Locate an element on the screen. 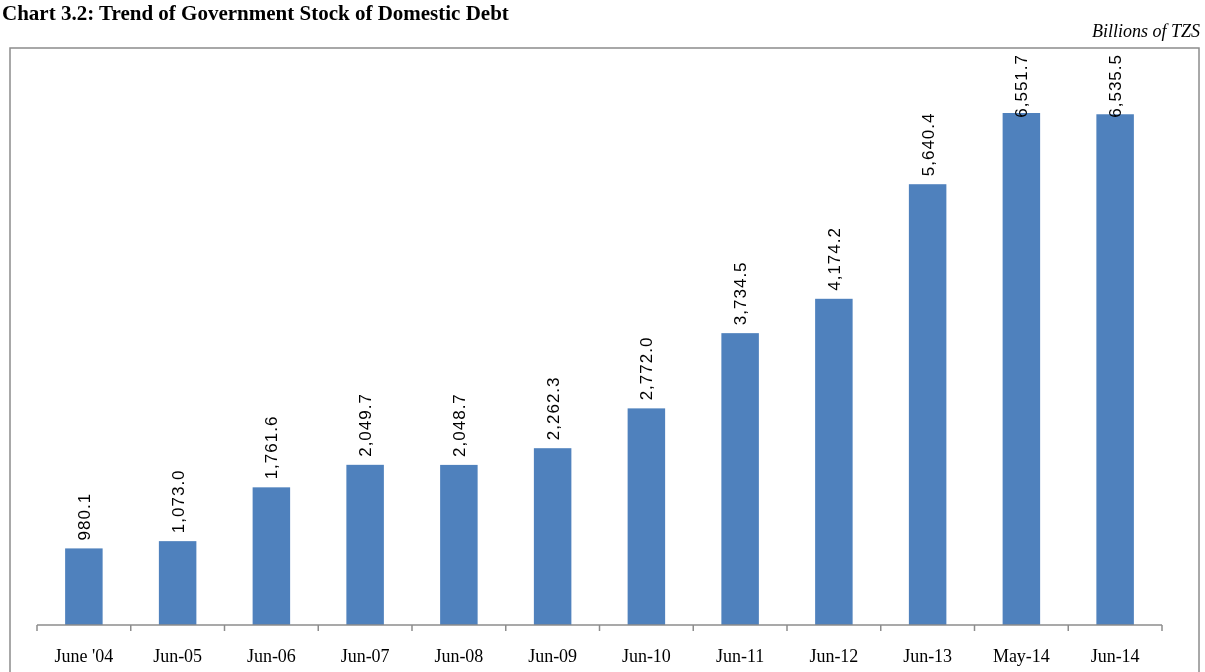  x-tick-label: May-14 is located at coordinates (1021, 656).